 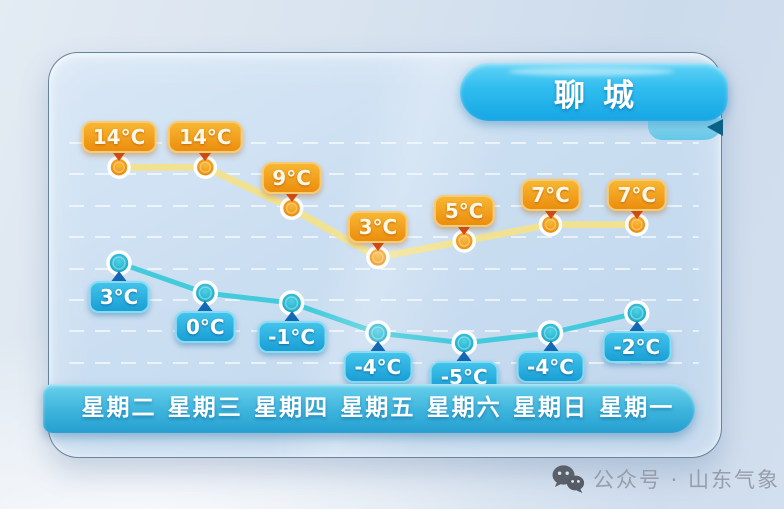 I want to click on watermark: 公众号 · 山东气象, so click(x=665, y=479).